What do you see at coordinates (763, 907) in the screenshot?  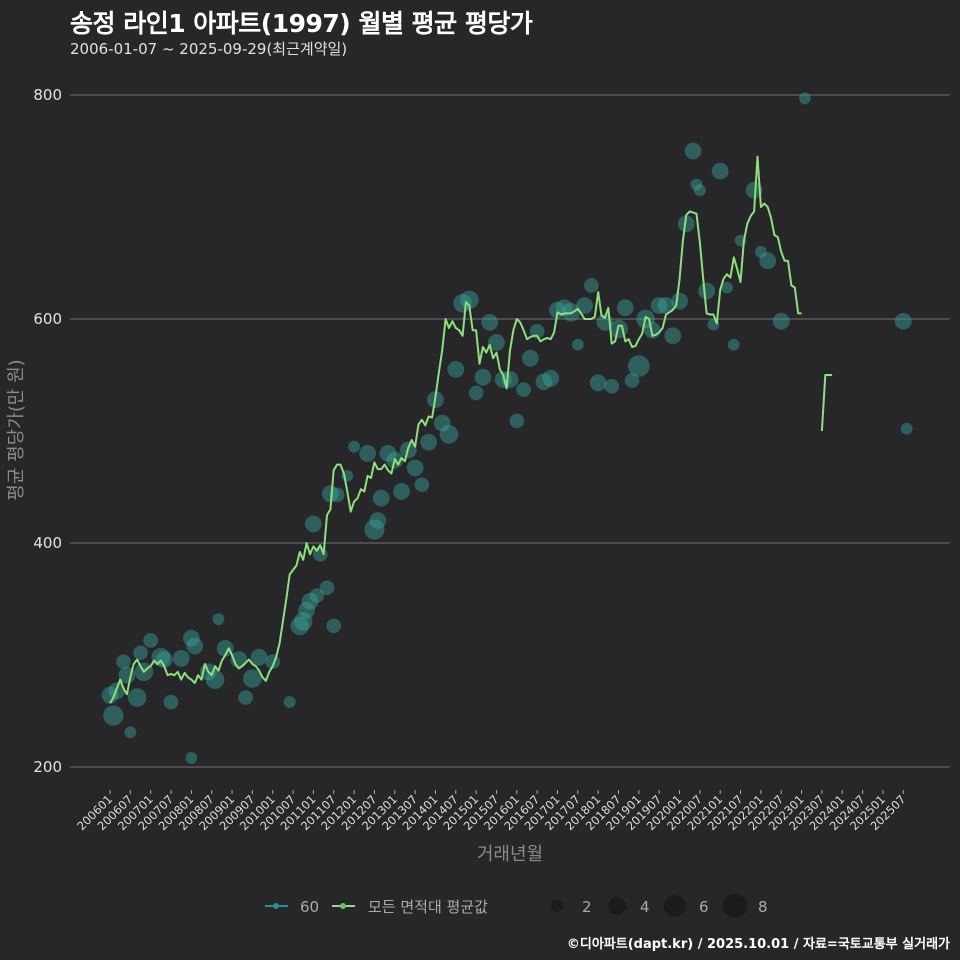 I see `size-label-8: 8` at bounding box center [763, 907].